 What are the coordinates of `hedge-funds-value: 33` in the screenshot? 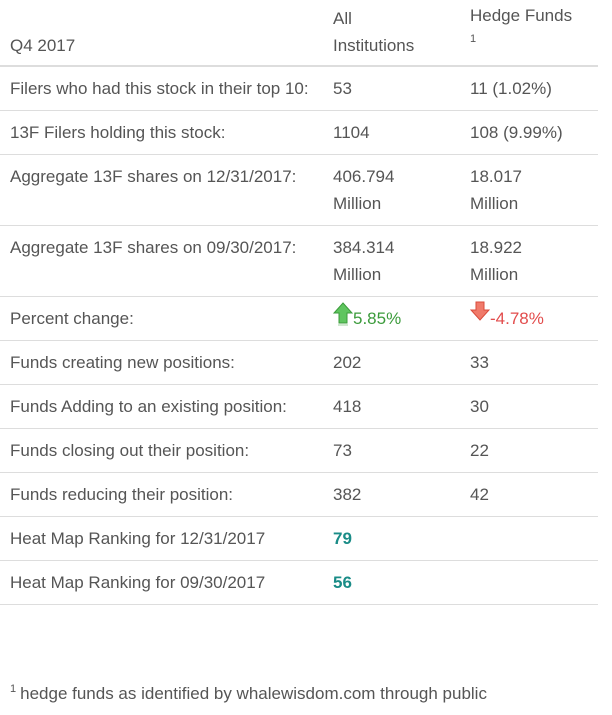 It's located at (529, 362).